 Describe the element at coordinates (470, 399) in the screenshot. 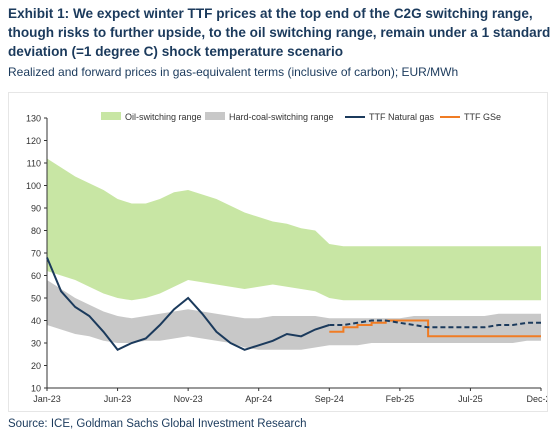

I see `x-tick-label: Jul-25` at that location.